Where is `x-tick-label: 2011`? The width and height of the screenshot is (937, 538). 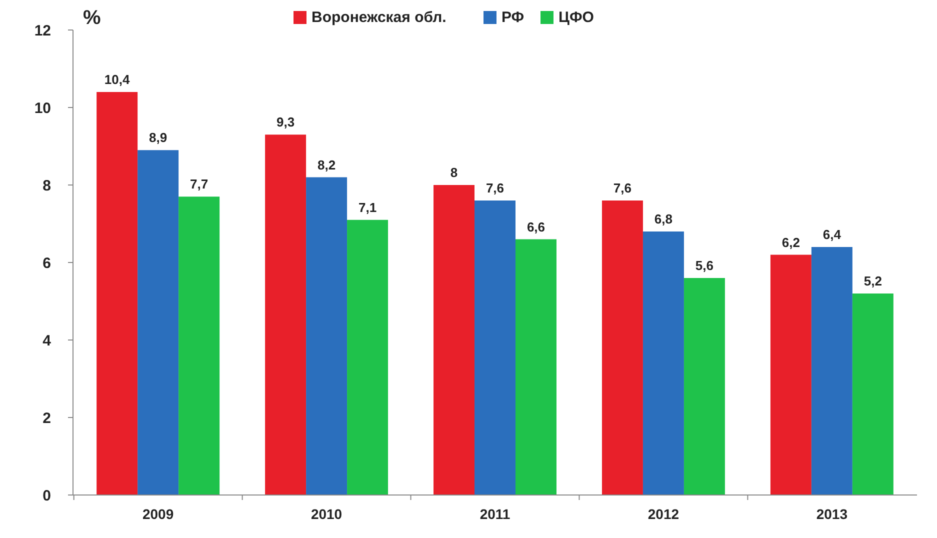 x-tick-label: 2011 is located at coordinates (495, 514).